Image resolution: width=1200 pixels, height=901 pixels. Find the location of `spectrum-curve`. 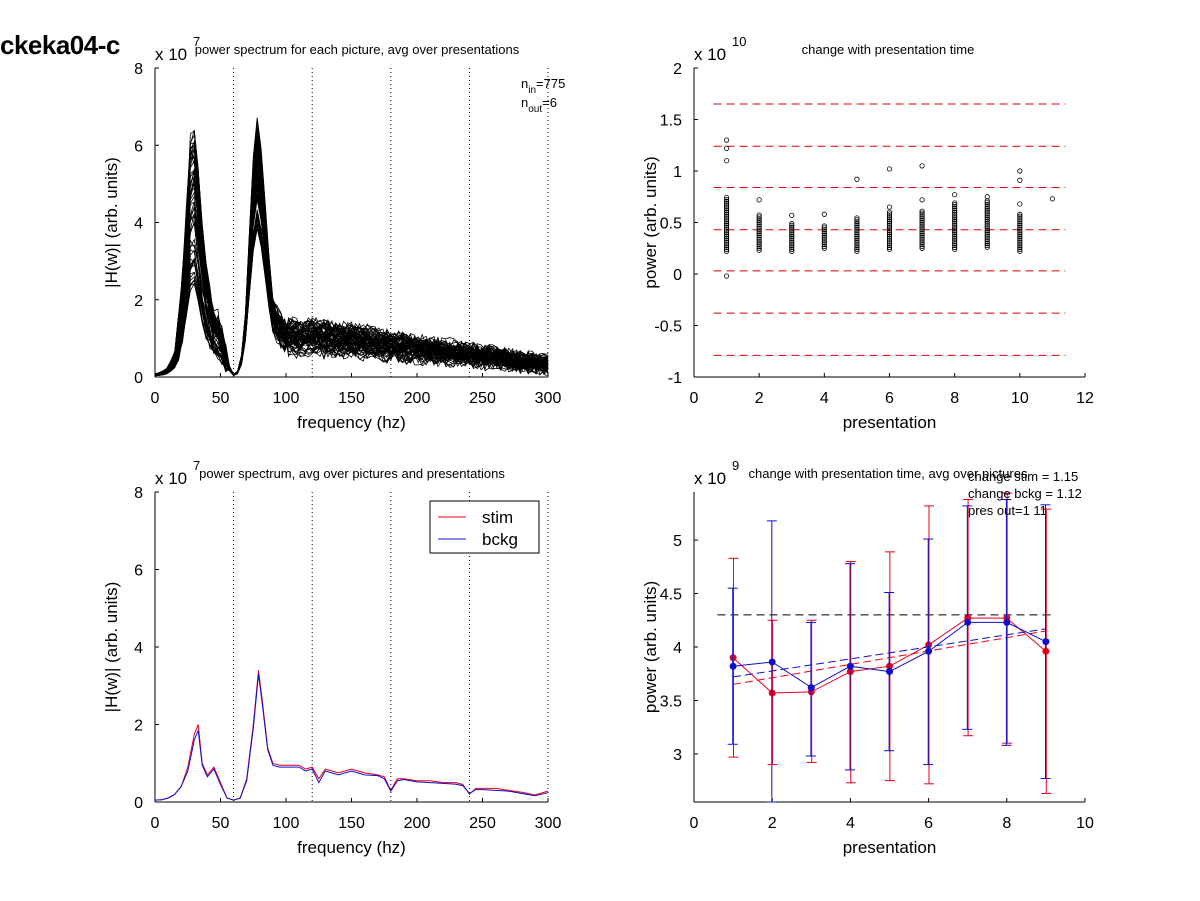

spectrum-curve is located at coordinates (351, 266).